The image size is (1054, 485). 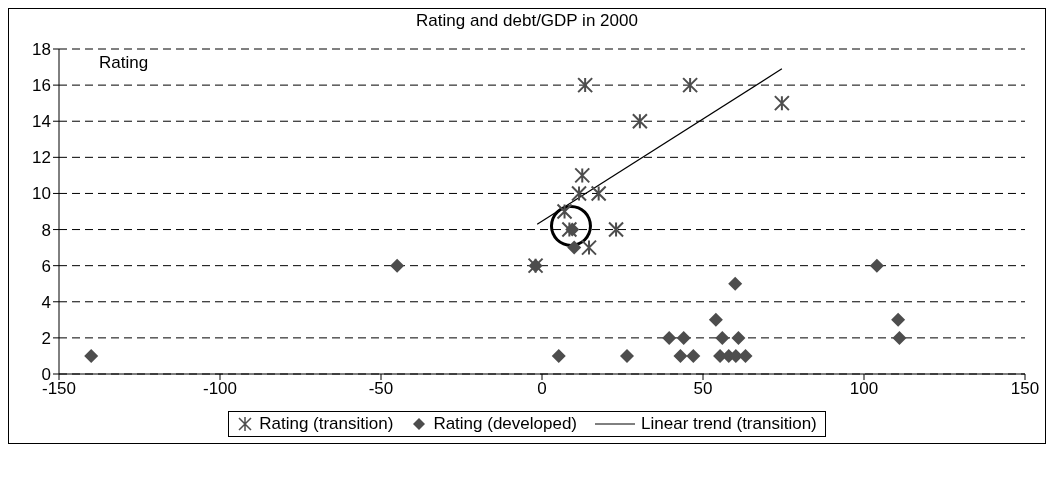 I want to click on x-tick-label: 100, so click(x=864, y=389).